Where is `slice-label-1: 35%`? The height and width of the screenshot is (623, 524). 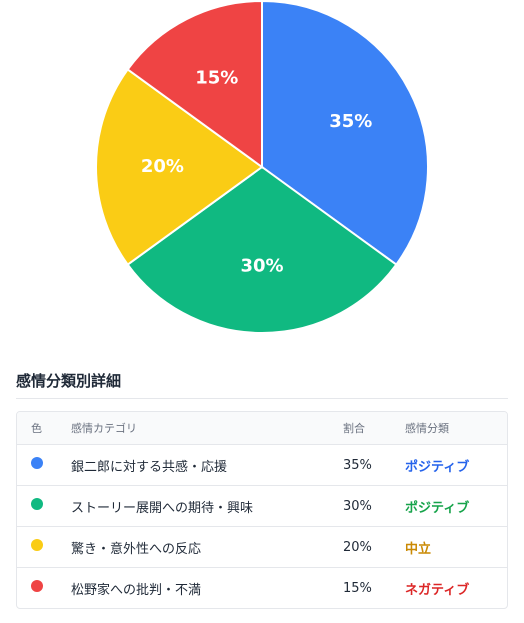
slice-label-1: 35% is located at coordinates (350, 121).